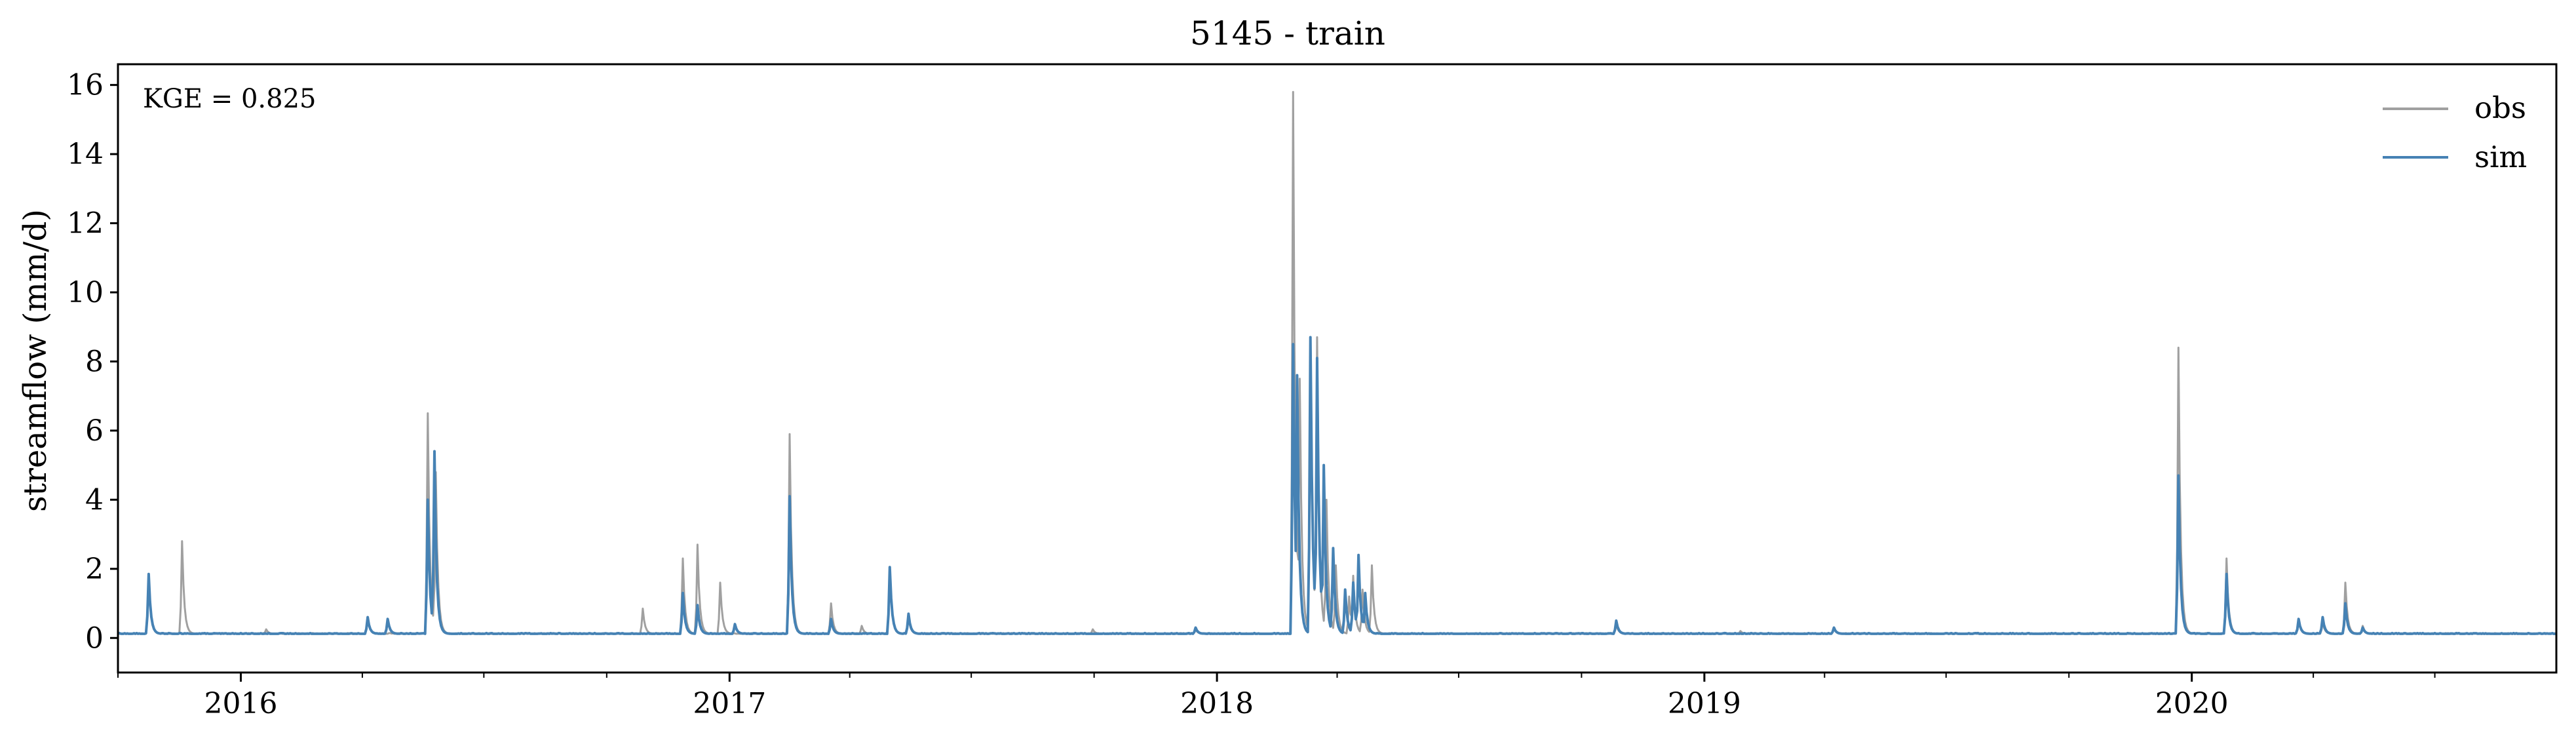 The width and height of the screenshot is (2576, 742). I want to click on x-axis: 2016 2017 2018 2019 2020, so click(1276, 696).